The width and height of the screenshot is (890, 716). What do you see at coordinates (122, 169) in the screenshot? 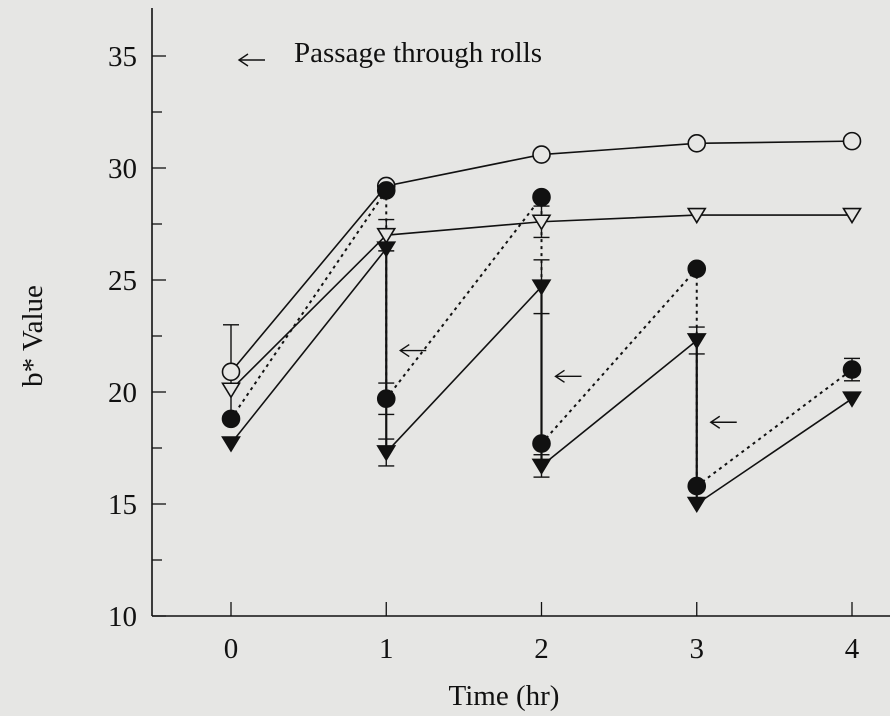
I see `y-tick-label: 30` at bounding box center [122, 169].